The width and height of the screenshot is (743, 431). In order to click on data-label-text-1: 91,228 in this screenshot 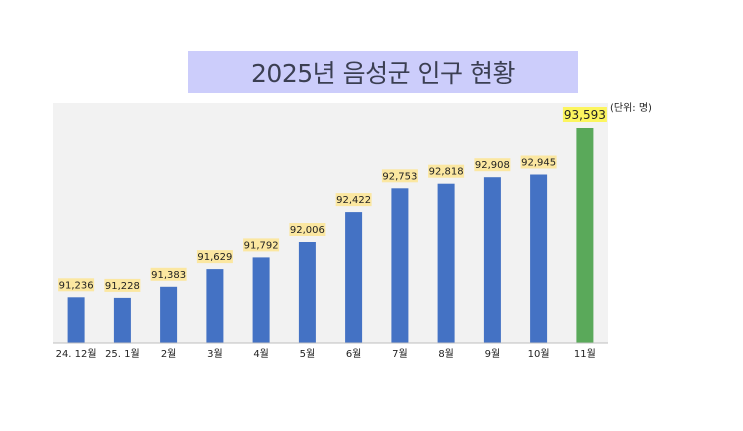, I will do `click(122, 286)`.